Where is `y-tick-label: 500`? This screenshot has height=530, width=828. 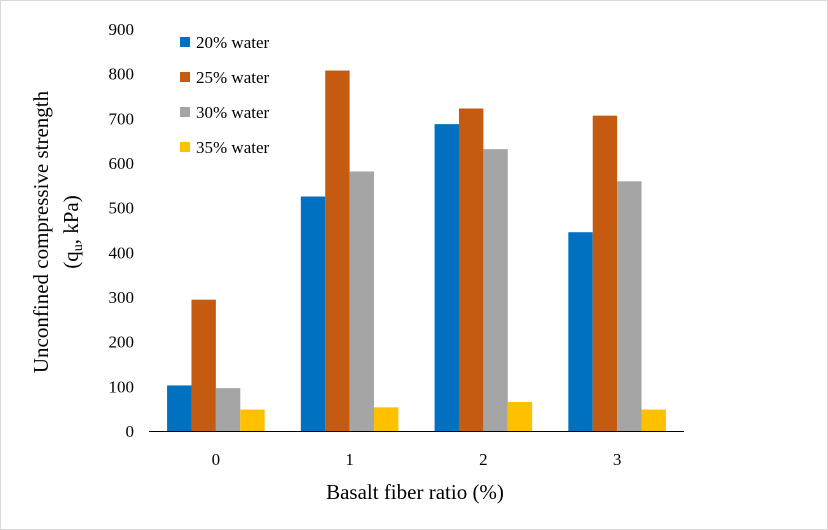
y-tick-label: 500 is located at coordinates (122, 208).